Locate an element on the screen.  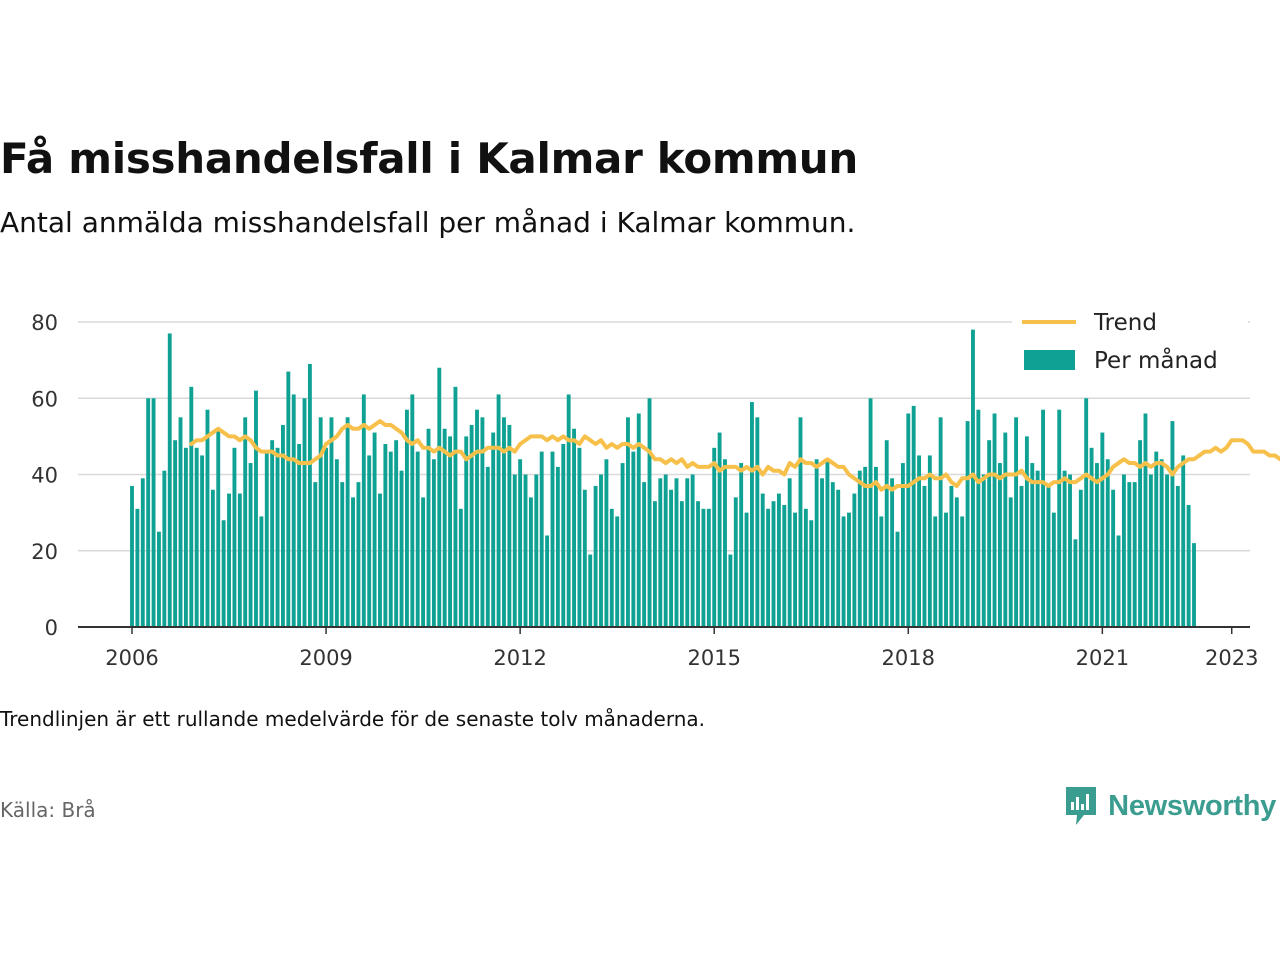
brand-name: Newsworthy is located at coordinates (1192, 805).